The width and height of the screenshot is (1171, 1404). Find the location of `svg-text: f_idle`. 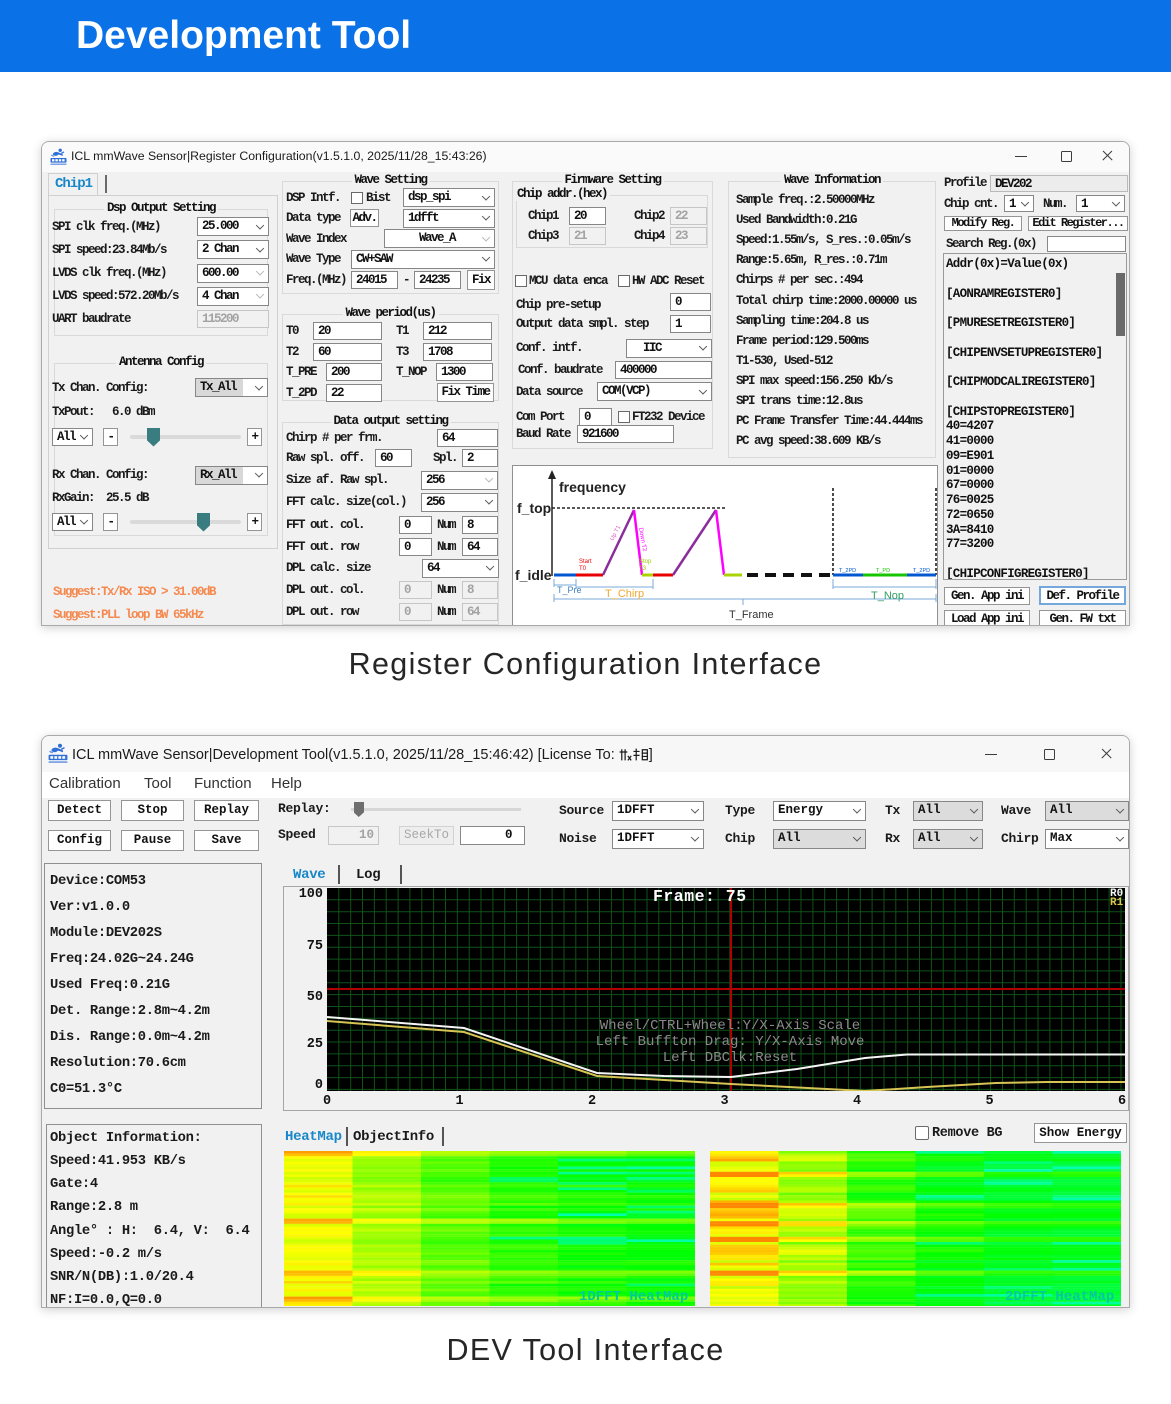

svg-text: f_idle is located at coordinates (533, 575).